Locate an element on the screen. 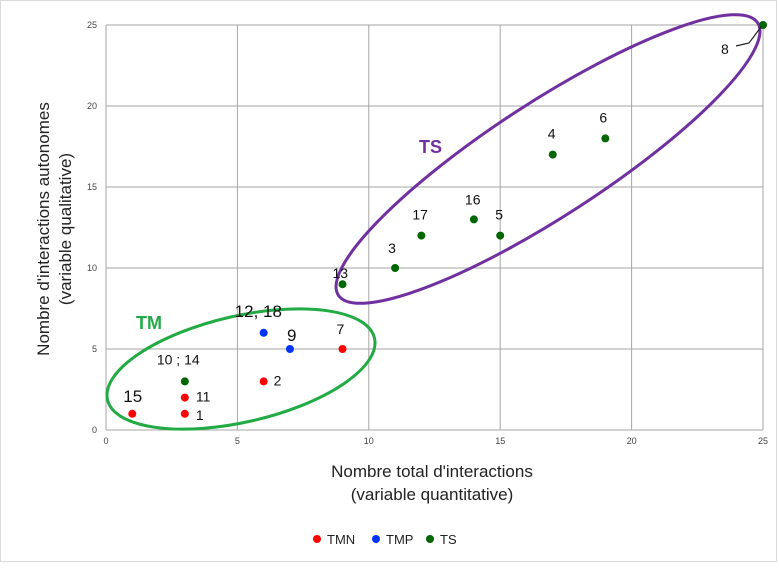 This screenshot has height=568, width=779. point-label: 16 is located at coordinates (473, 199).